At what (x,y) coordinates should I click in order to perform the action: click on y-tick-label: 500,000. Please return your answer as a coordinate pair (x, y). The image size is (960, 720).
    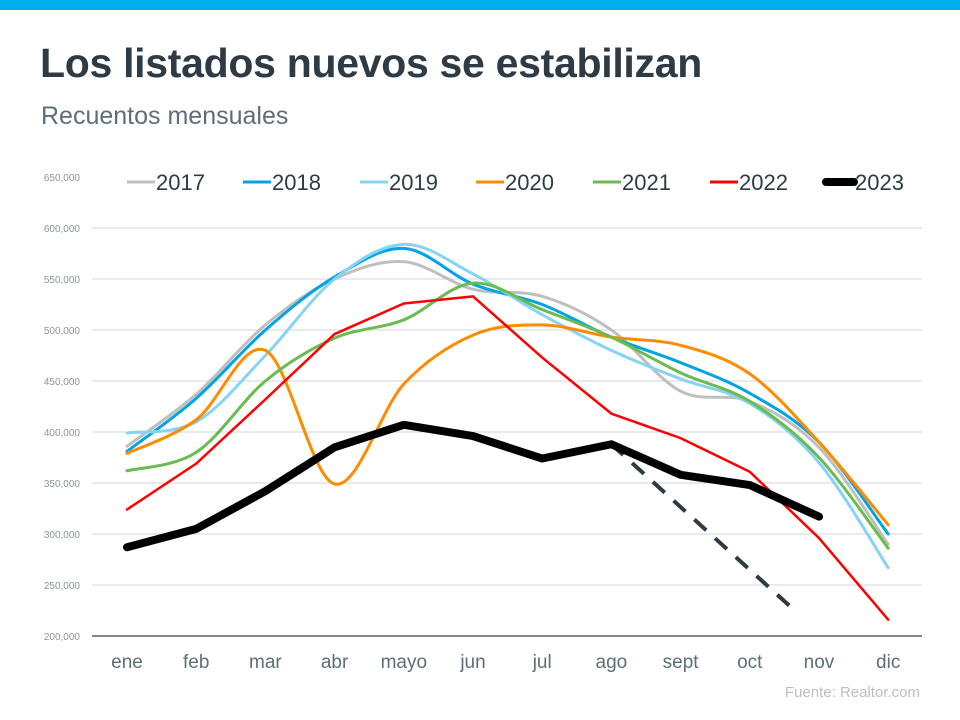
    Looking at the image, I should click on (62, 331).